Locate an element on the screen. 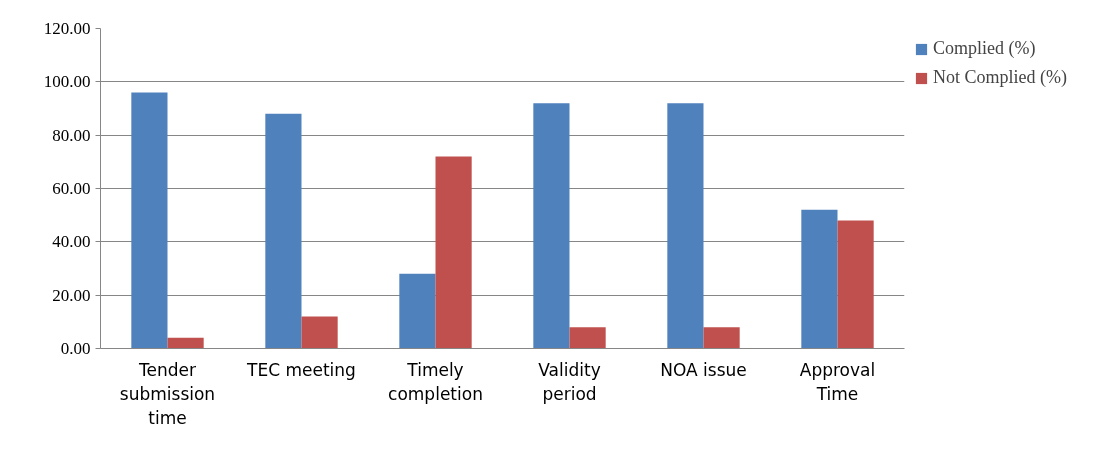 This screenshot has width=1112, height=475. y-tick-label: 60.00 is located at coordinates (71, 188).